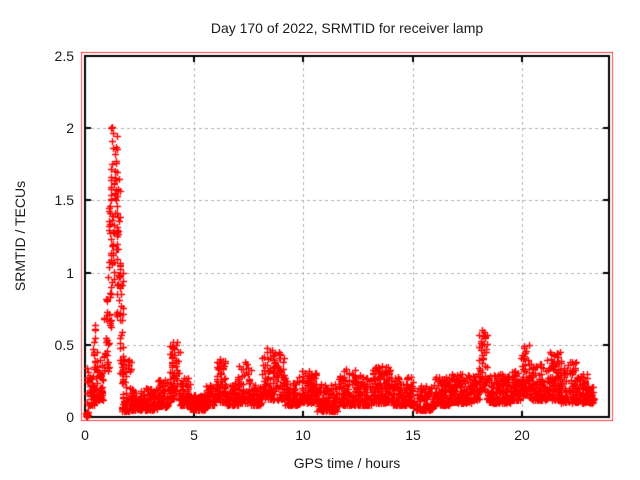  Describe the element at coordinates (64, 345) in the screenshot. I see `y-tick-label: 0.5` at that location.